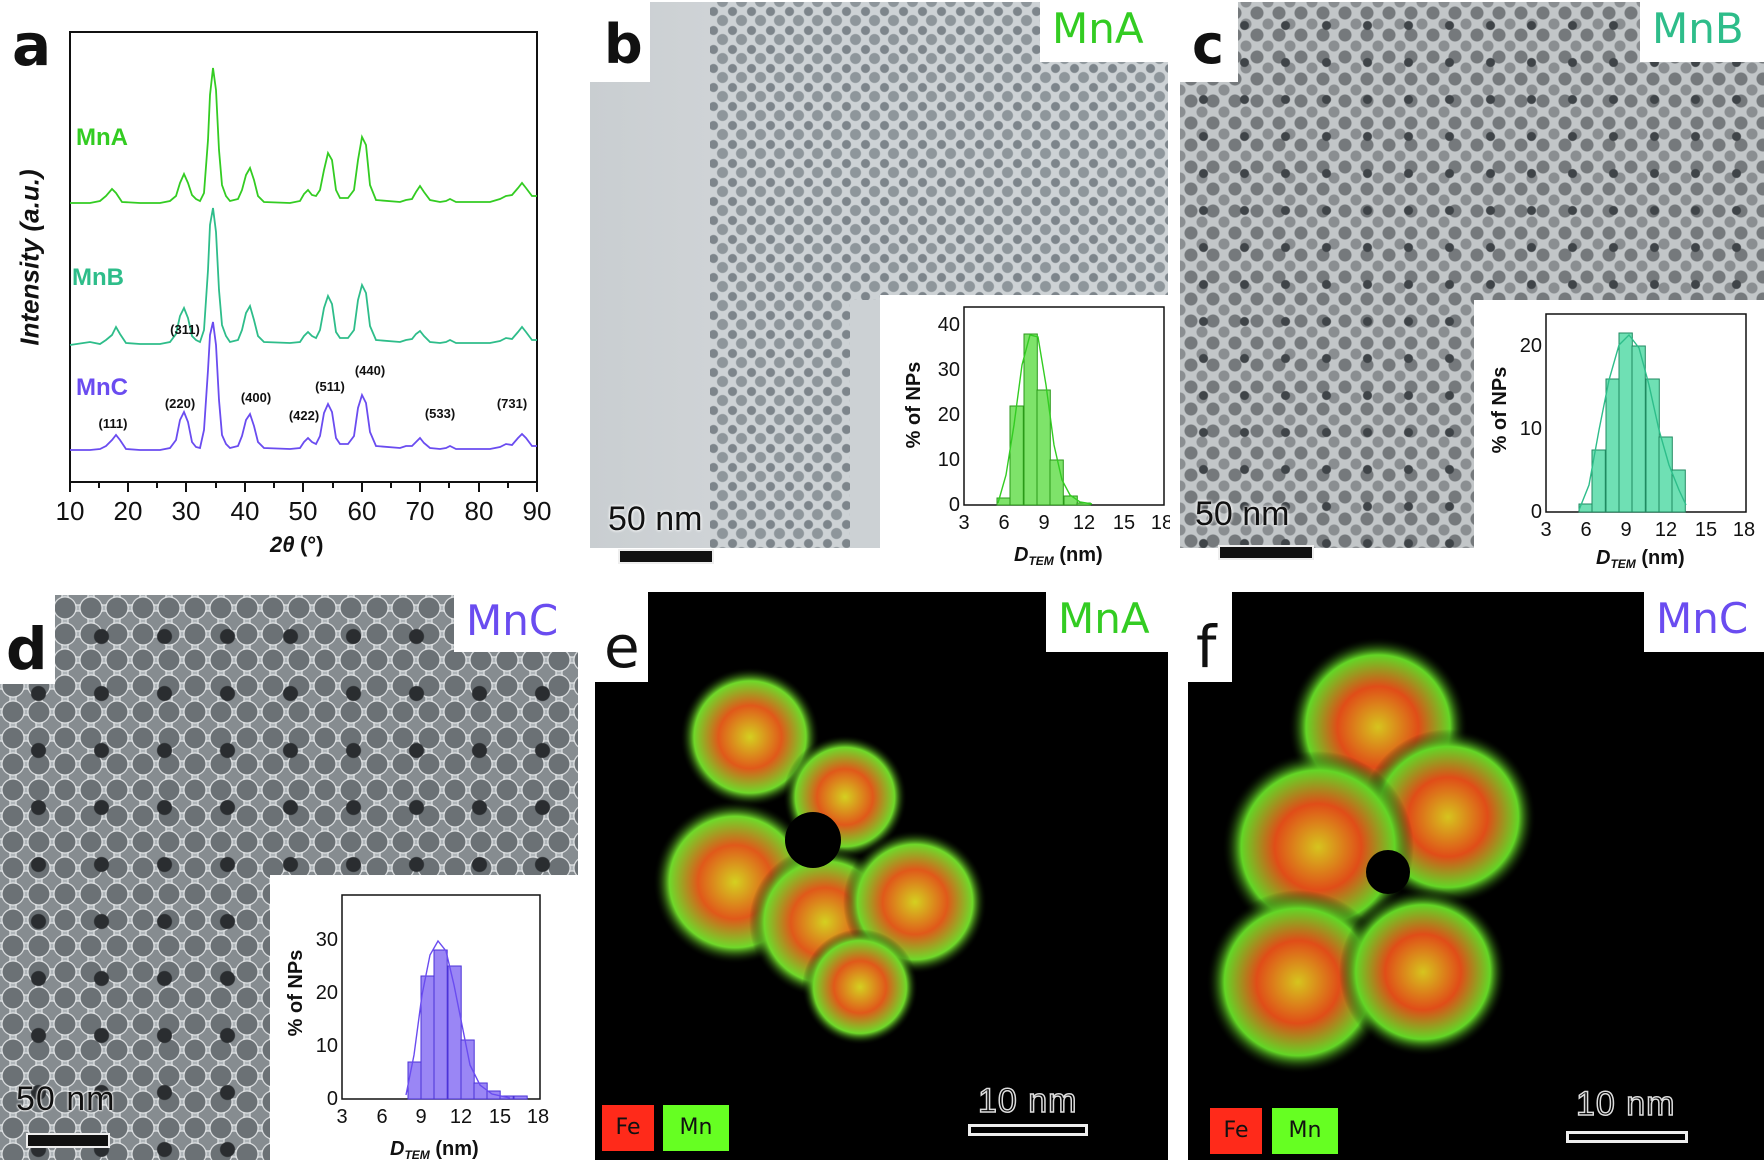  I want to click on panel-d-letter-box, so click(27, 638).